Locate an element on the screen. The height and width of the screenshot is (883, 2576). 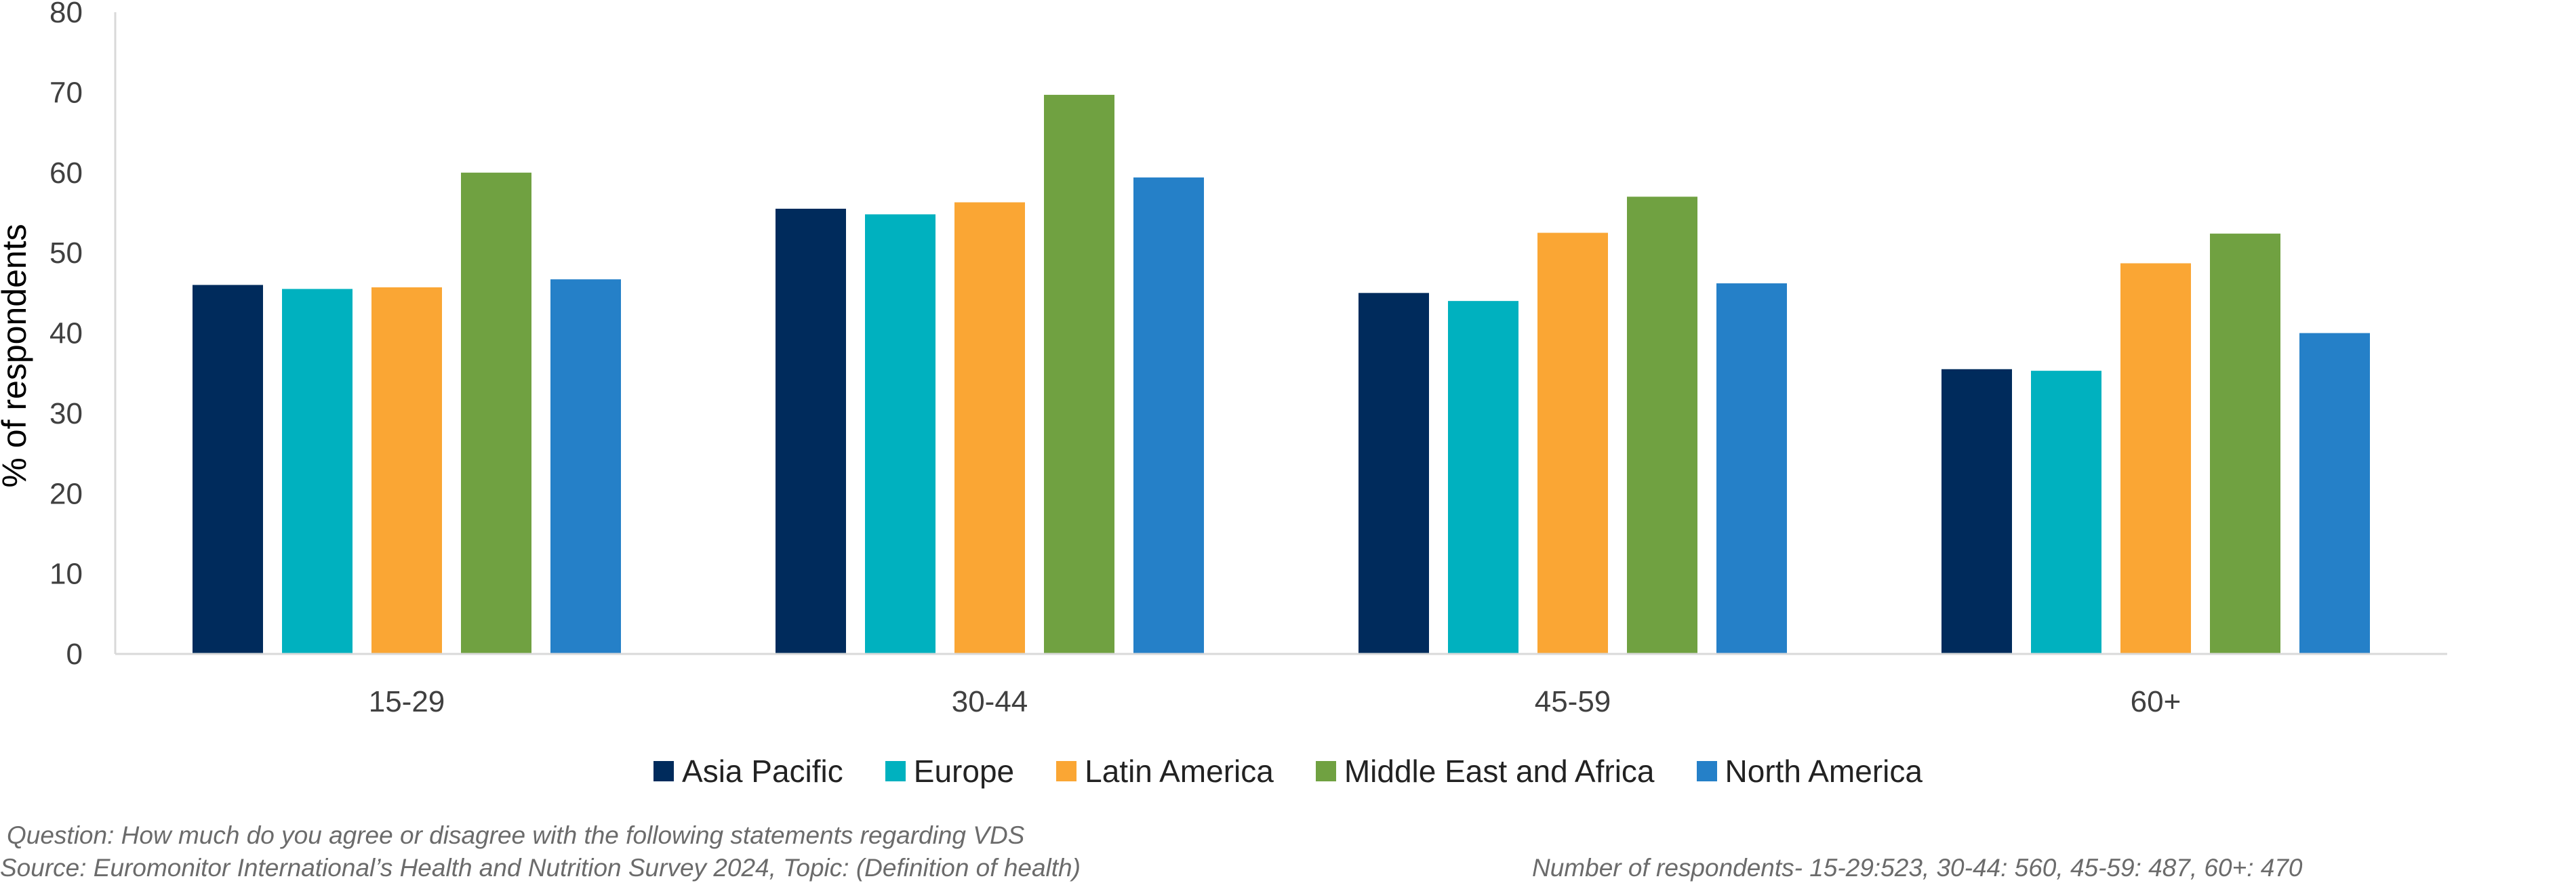
y-tick-label: 50 is located at coordinates (66, 253).